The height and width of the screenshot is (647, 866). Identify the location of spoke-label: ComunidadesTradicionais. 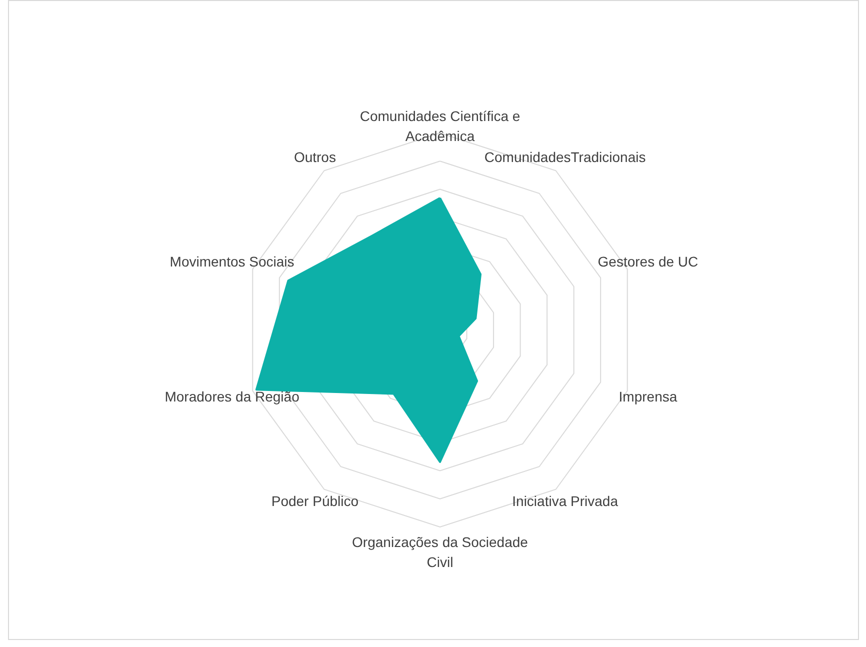
(565, 156).